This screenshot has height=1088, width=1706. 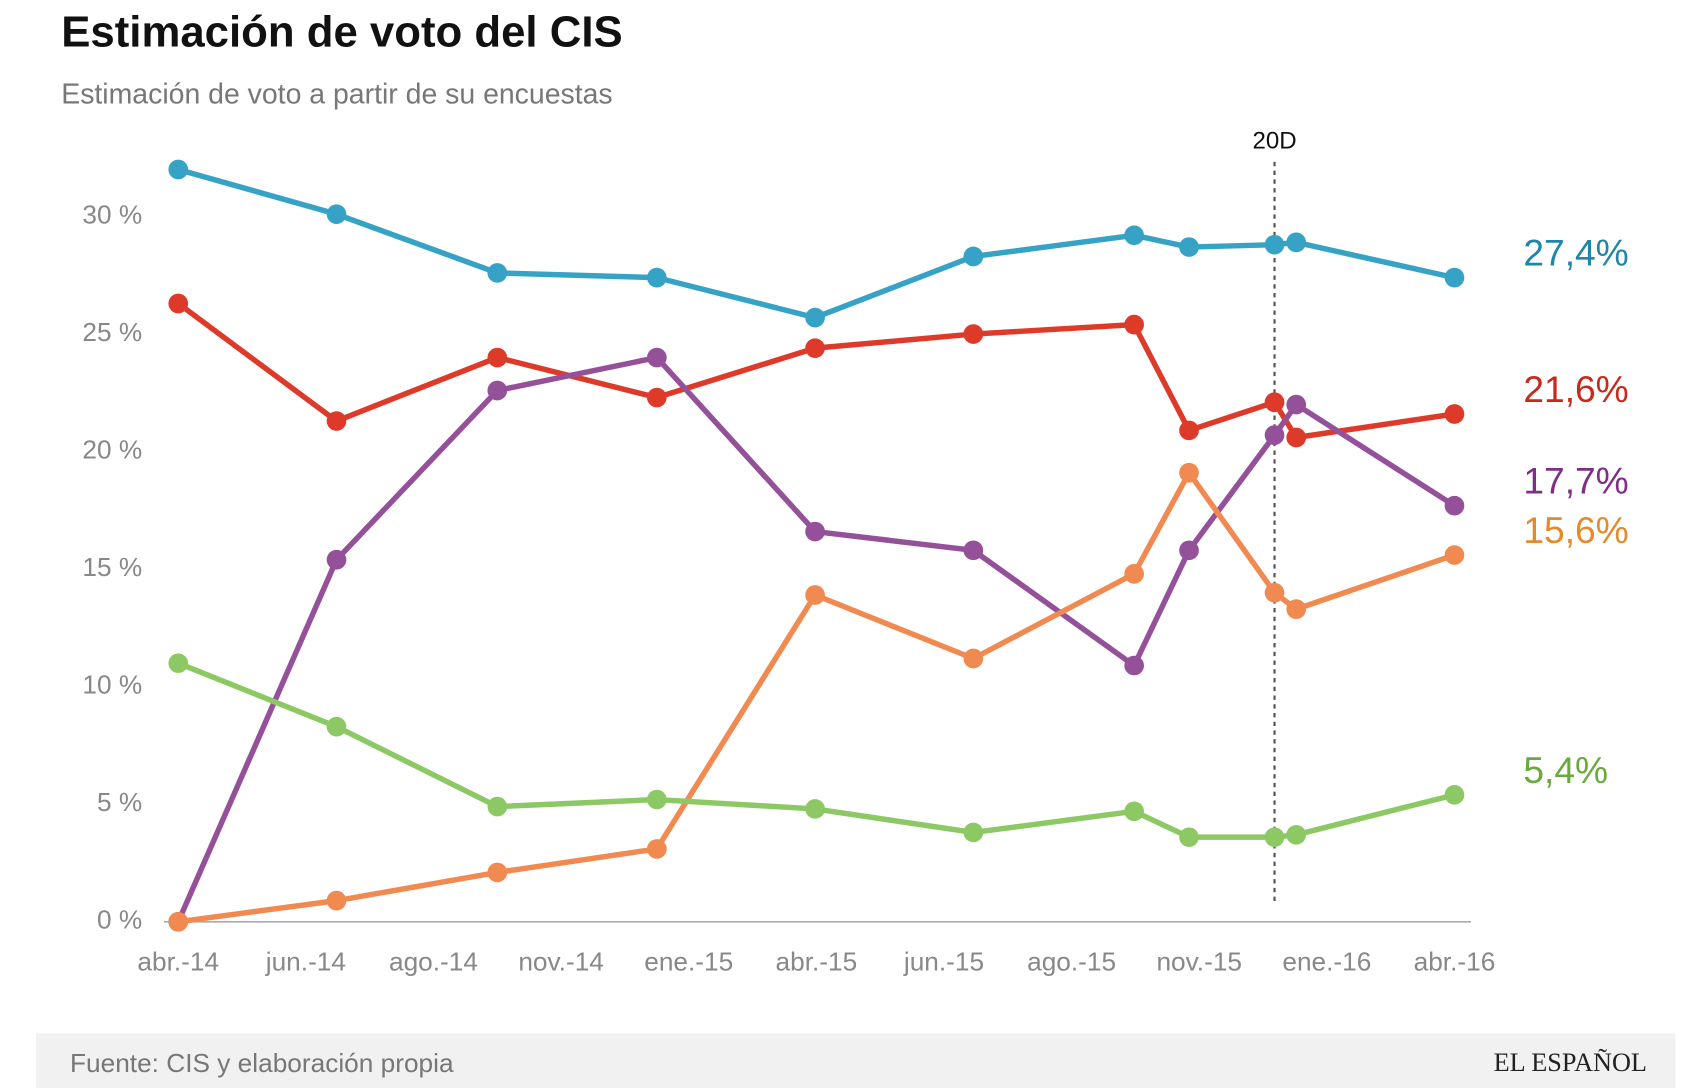 What do you see at coordinates (305, 961) in the screenshot?
I see `x-tick-label: jun.-14` at bounding box center [305, 961].